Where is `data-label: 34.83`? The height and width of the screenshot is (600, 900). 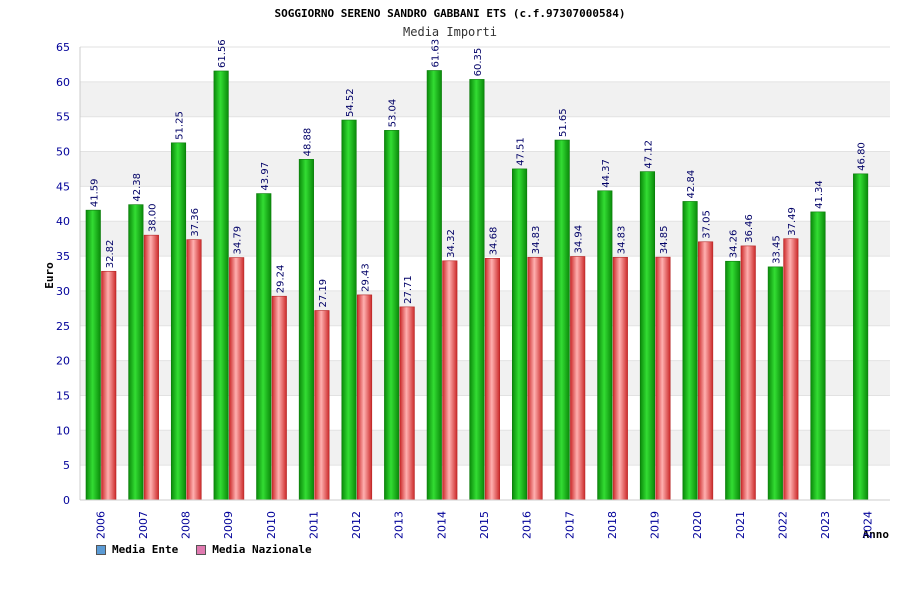 data-label: 34.83 is located at coordinates (536, 240).